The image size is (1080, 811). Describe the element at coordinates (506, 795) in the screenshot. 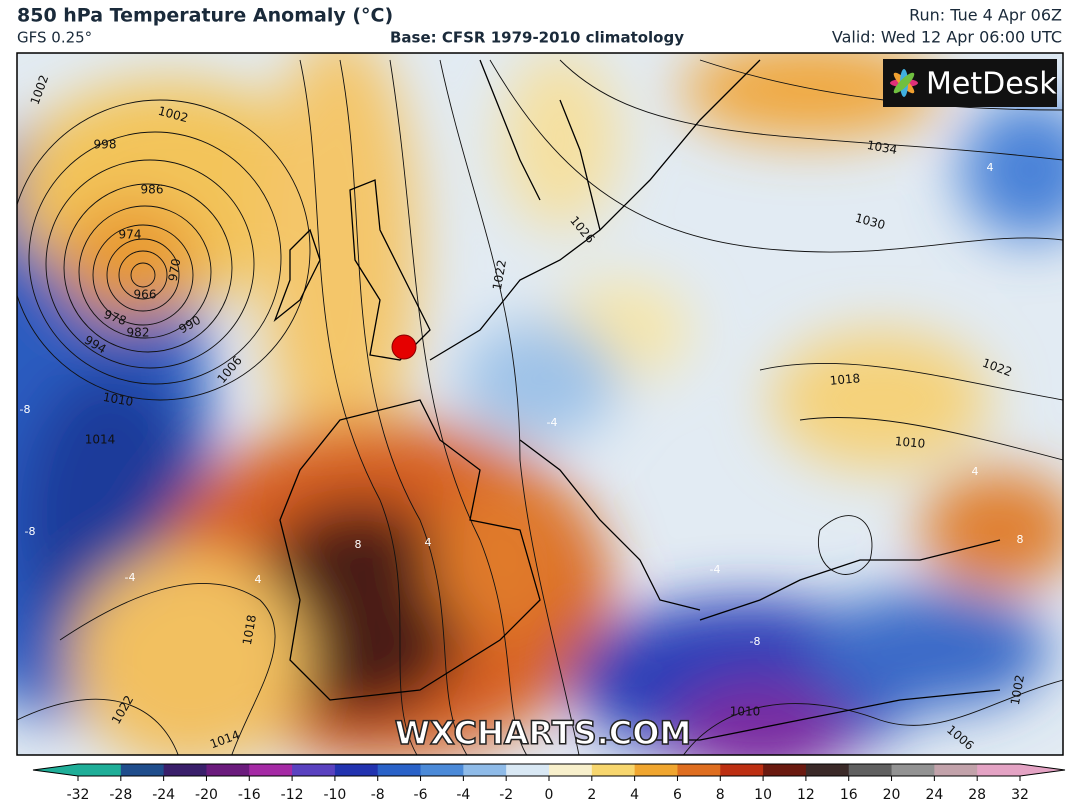

I see `colorbar-tick-label: -2` at that location.